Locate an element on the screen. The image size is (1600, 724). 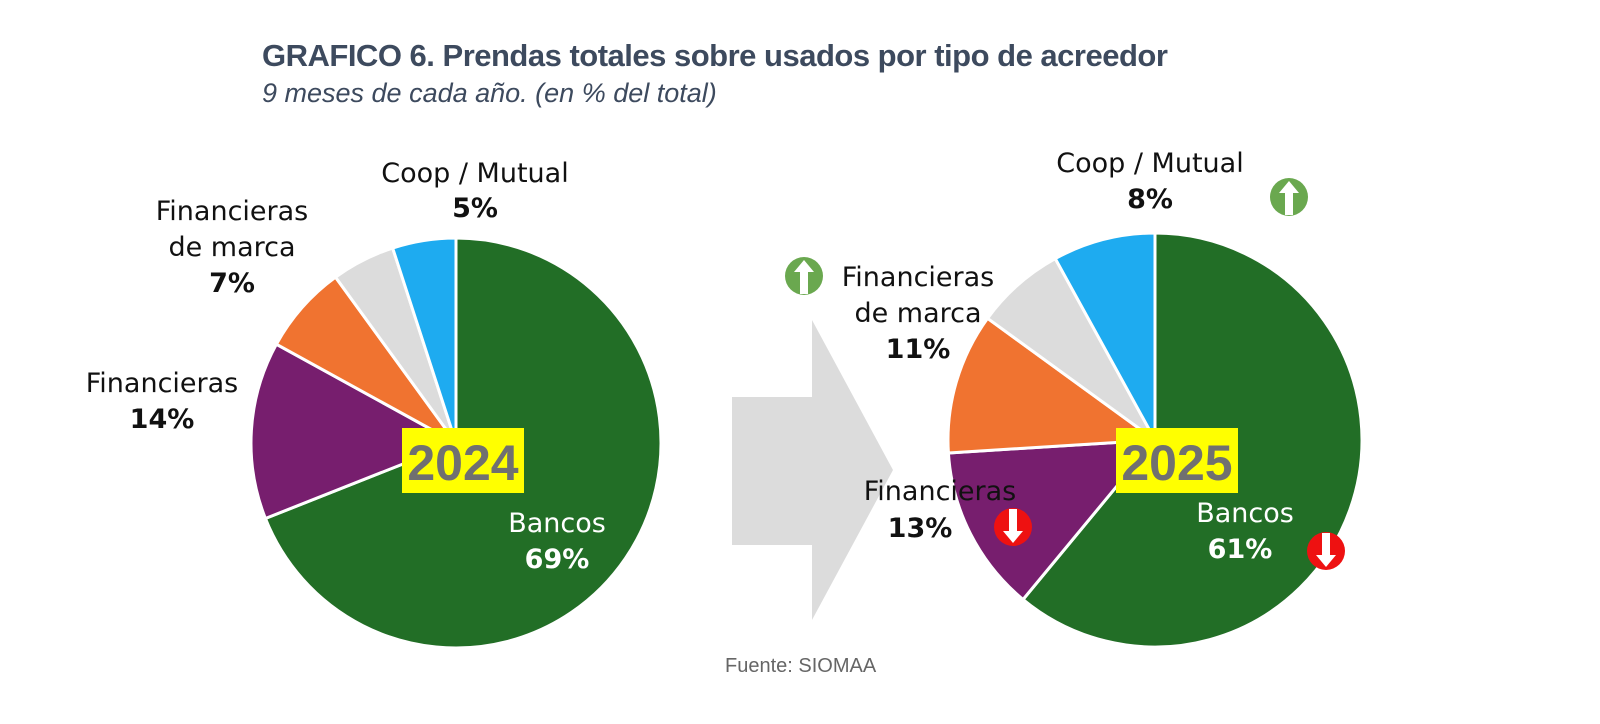
right-arrow-icon is located at coordinates (812, 470).